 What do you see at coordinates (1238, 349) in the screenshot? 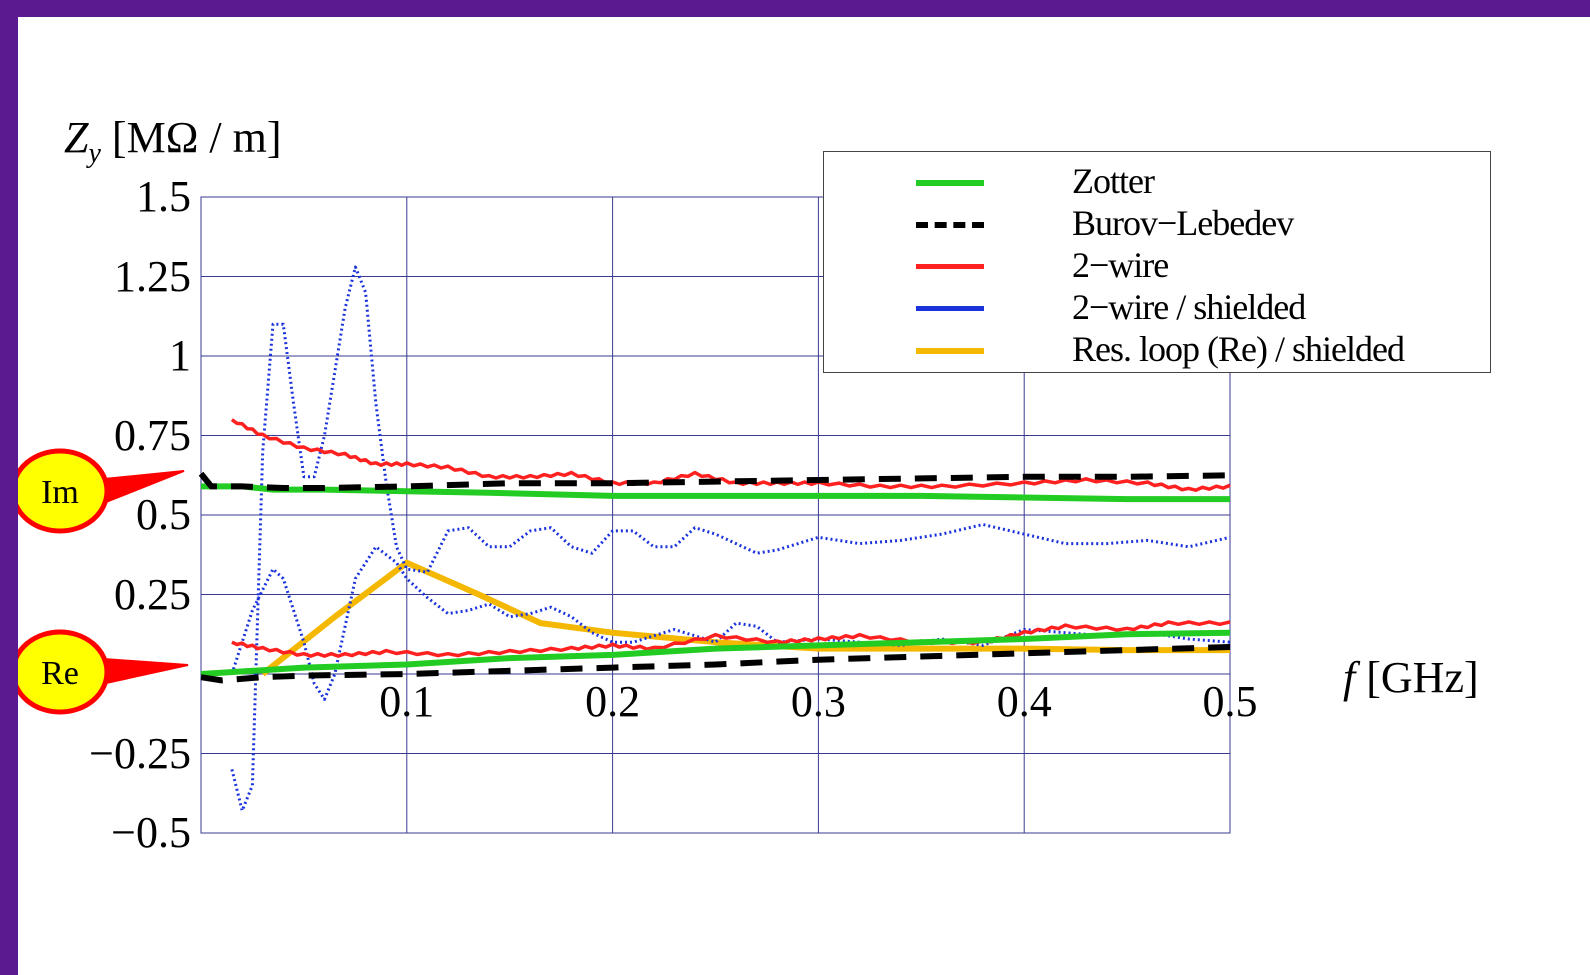
I see `legend-label-res-loop: Res. loop (Re) / shielded` at bounding box center [1238, 349].